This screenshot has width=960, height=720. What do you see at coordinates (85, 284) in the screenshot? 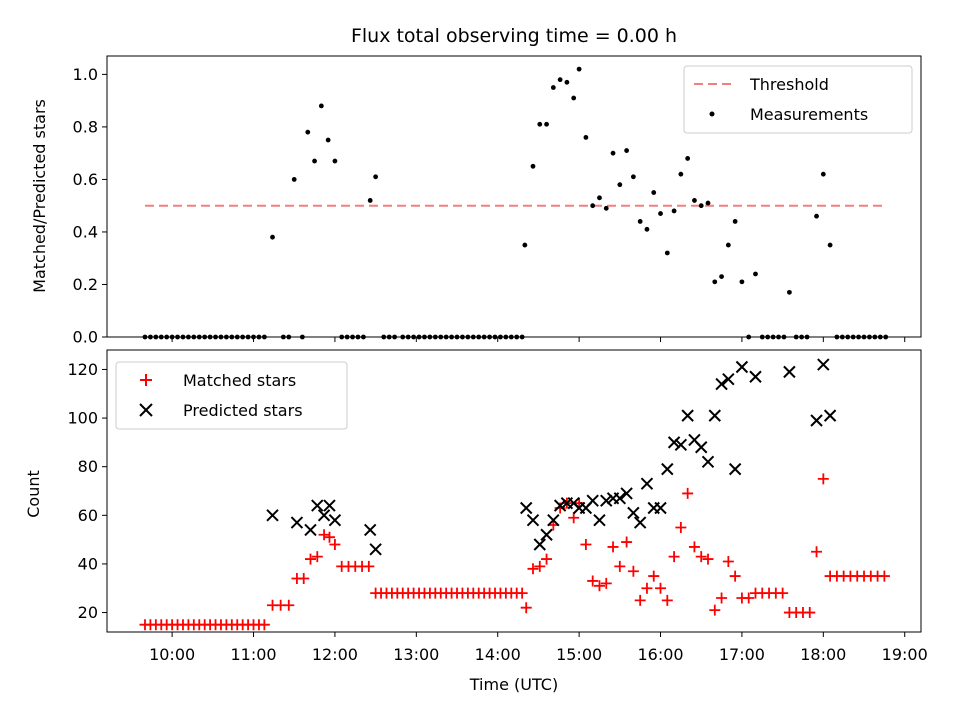
I see `y-tick-label: 0.2` at bounding box center [85, 284].